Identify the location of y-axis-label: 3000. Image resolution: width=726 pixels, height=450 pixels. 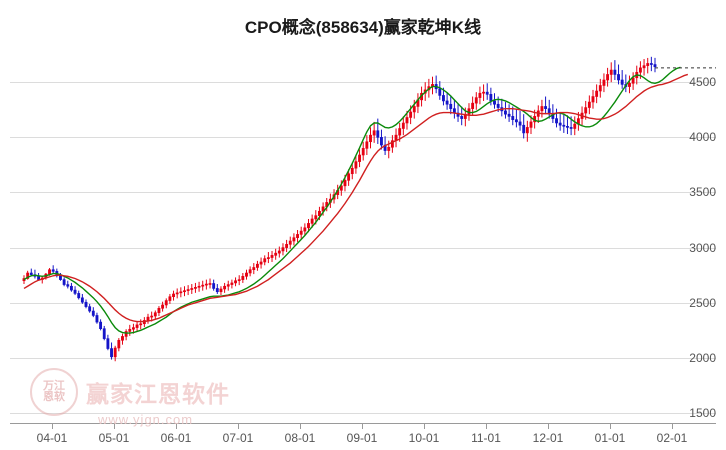
(702, 247).